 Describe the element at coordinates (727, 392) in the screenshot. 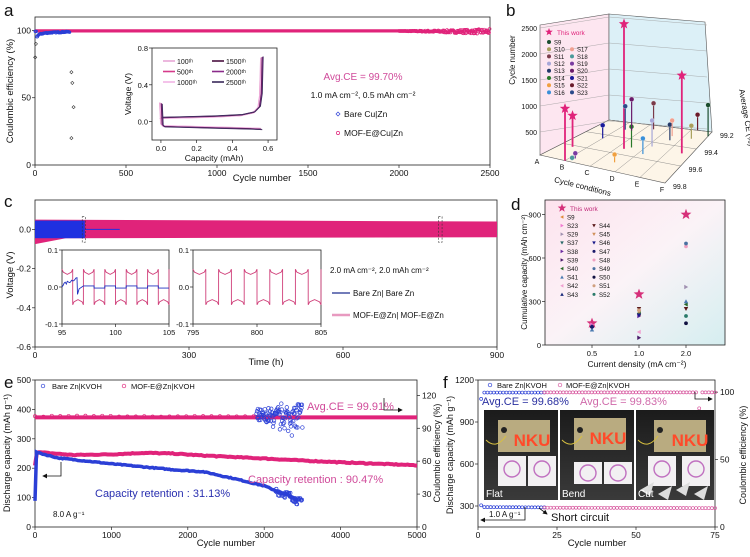

I see `y-tick-label: 100` at that location.